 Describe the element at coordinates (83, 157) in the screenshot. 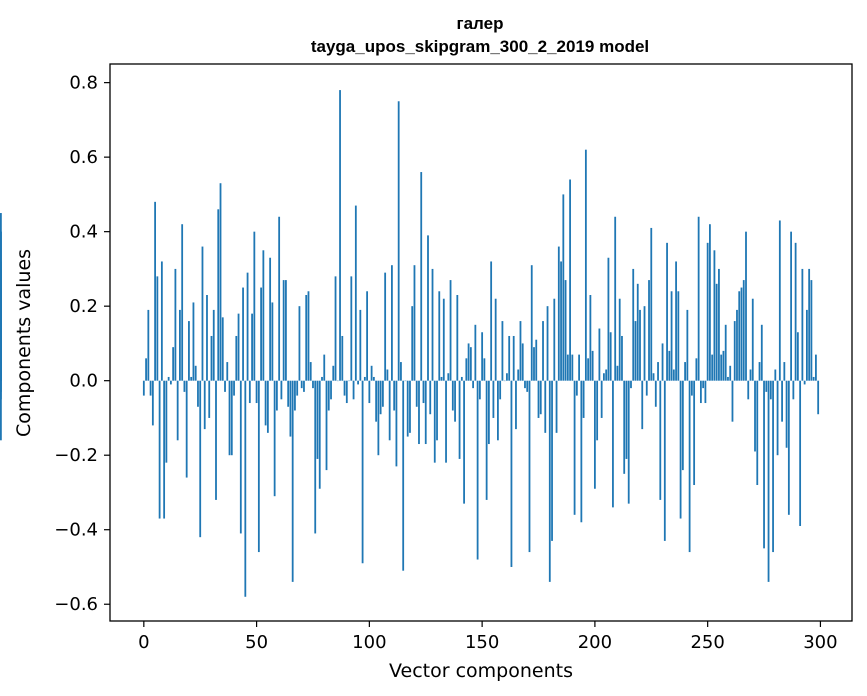

I see `y-tick-label: 0.6` at that location.